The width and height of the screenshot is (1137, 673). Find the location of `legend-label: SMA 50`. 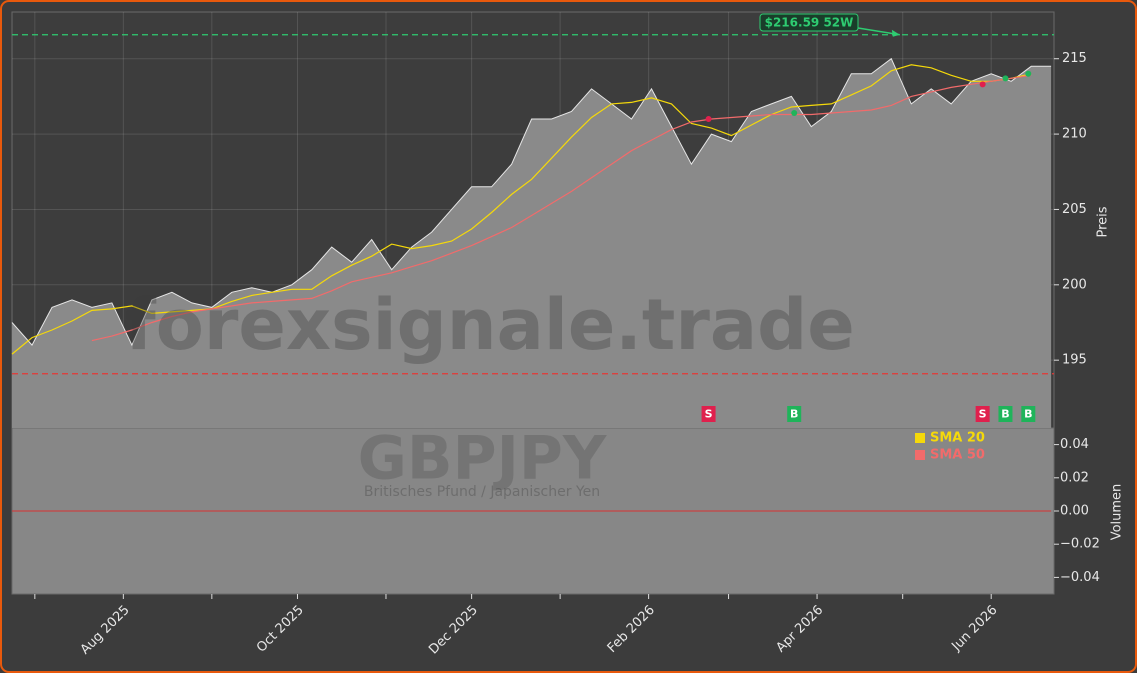

legend-label: SMA 50 is located at coordinates (957, 455).